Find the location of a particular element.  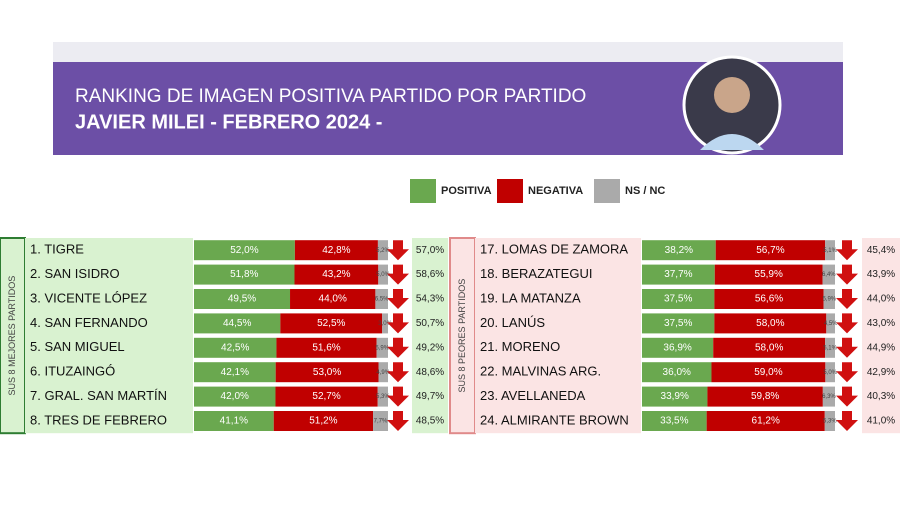

value-label: 44,0% is located at coordinates (333, 299).